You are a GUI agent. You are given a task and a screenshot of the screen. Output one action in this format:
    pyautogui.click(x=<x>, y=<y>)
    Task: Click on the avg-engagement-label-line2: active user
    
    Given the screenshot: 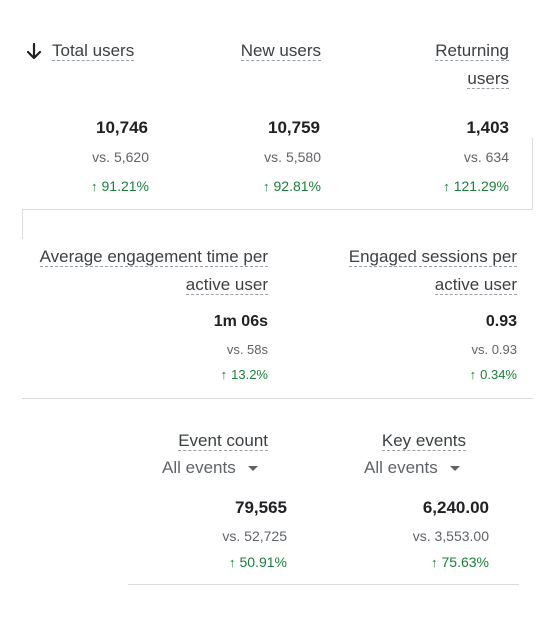 What is the action you would take?
    pyautogui.click(x=226, y=285)
    